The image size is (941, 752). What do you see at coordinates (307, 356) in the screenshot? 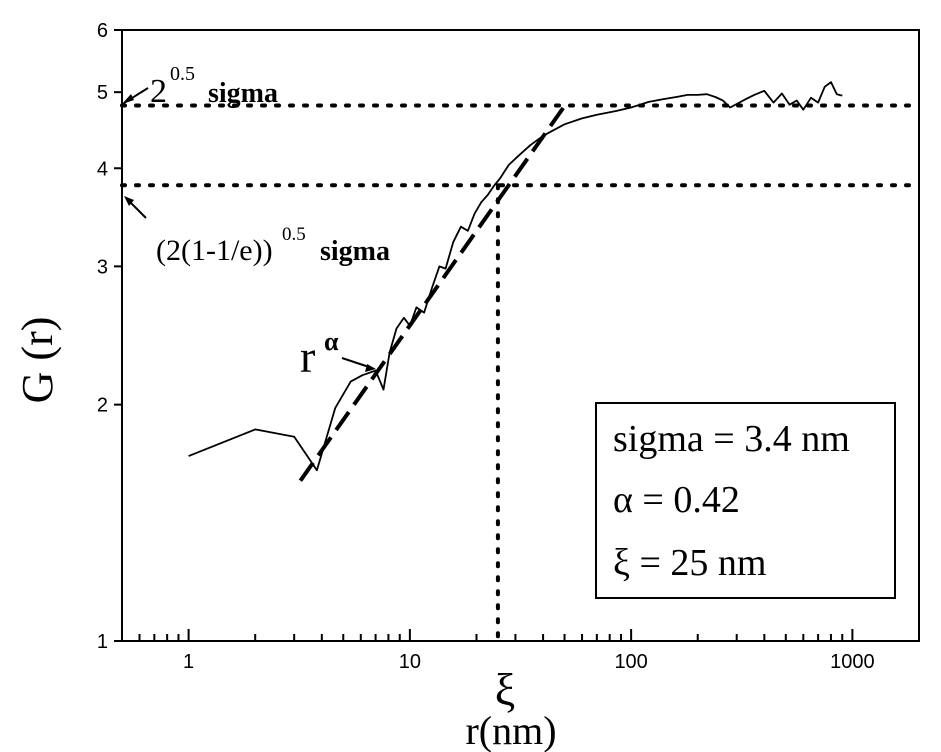
I see `annotation-power-law-base: r` at bounding box center [307, 356].